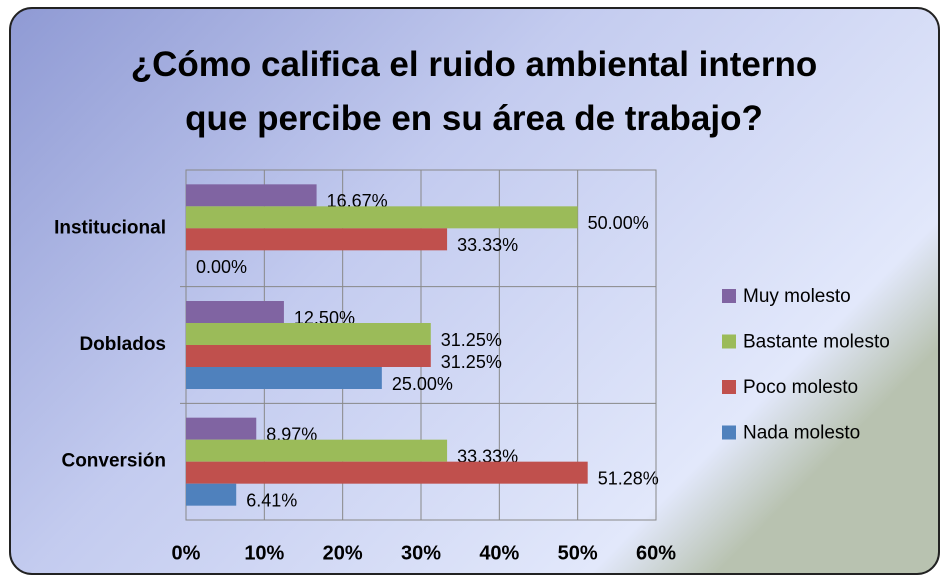 Image resolution: width=949 pixels, height=585 pixels. What do you see at coordinates (264, 553) in the screenshot?
I see `x-tick-label: 10%` at bounding box center [264, 553].